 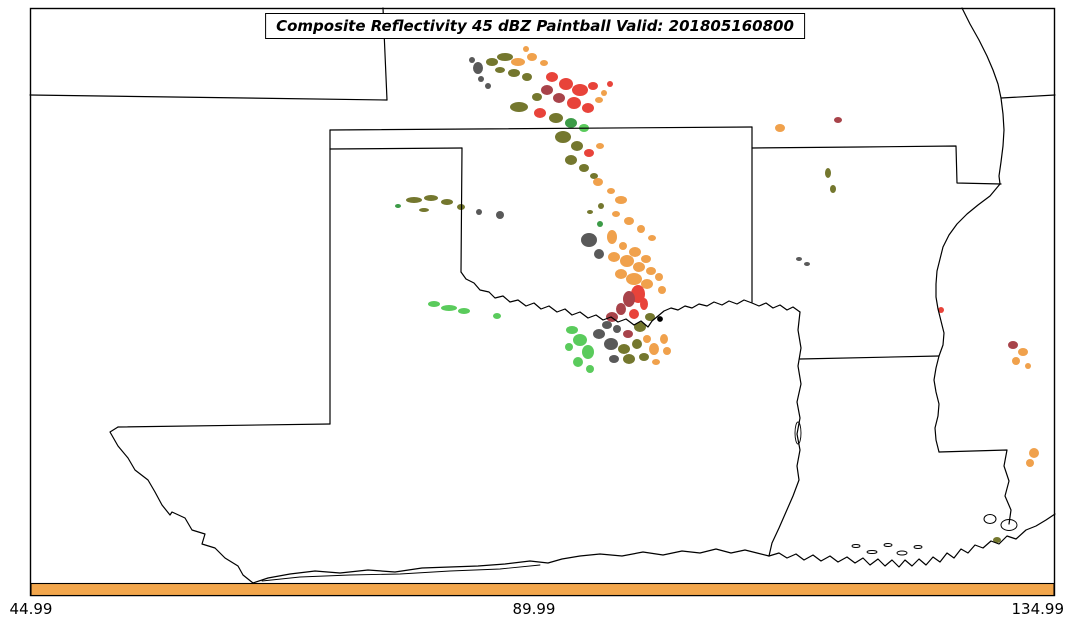 I want to click on border-la-ms, so click(x=975, y=487).